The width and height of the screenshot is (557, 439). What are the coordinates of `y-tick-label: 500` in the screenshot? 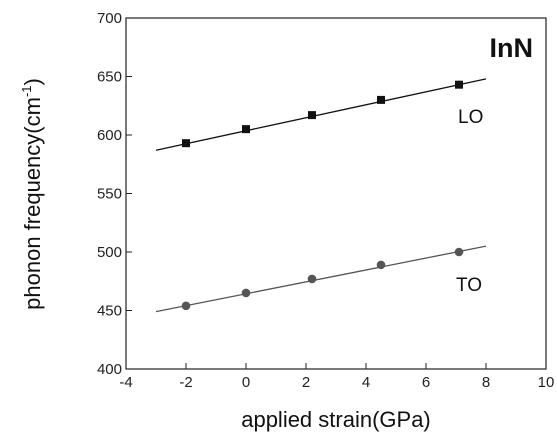 It's located at (109, 252).